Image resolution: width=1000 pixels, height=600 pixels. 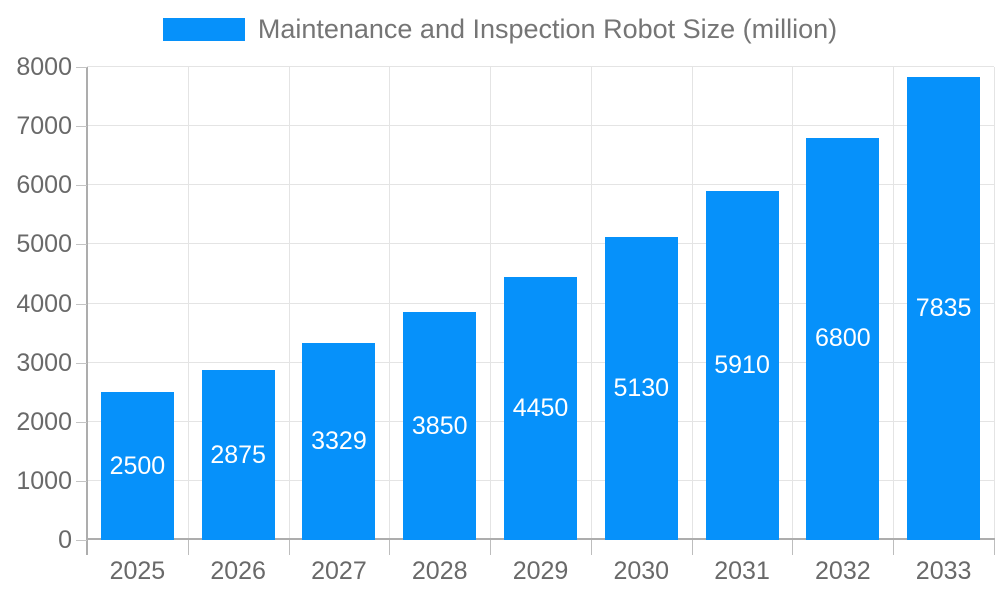 I want to click on y-axis-tick-label: 3000, so click(x=44, y=362).